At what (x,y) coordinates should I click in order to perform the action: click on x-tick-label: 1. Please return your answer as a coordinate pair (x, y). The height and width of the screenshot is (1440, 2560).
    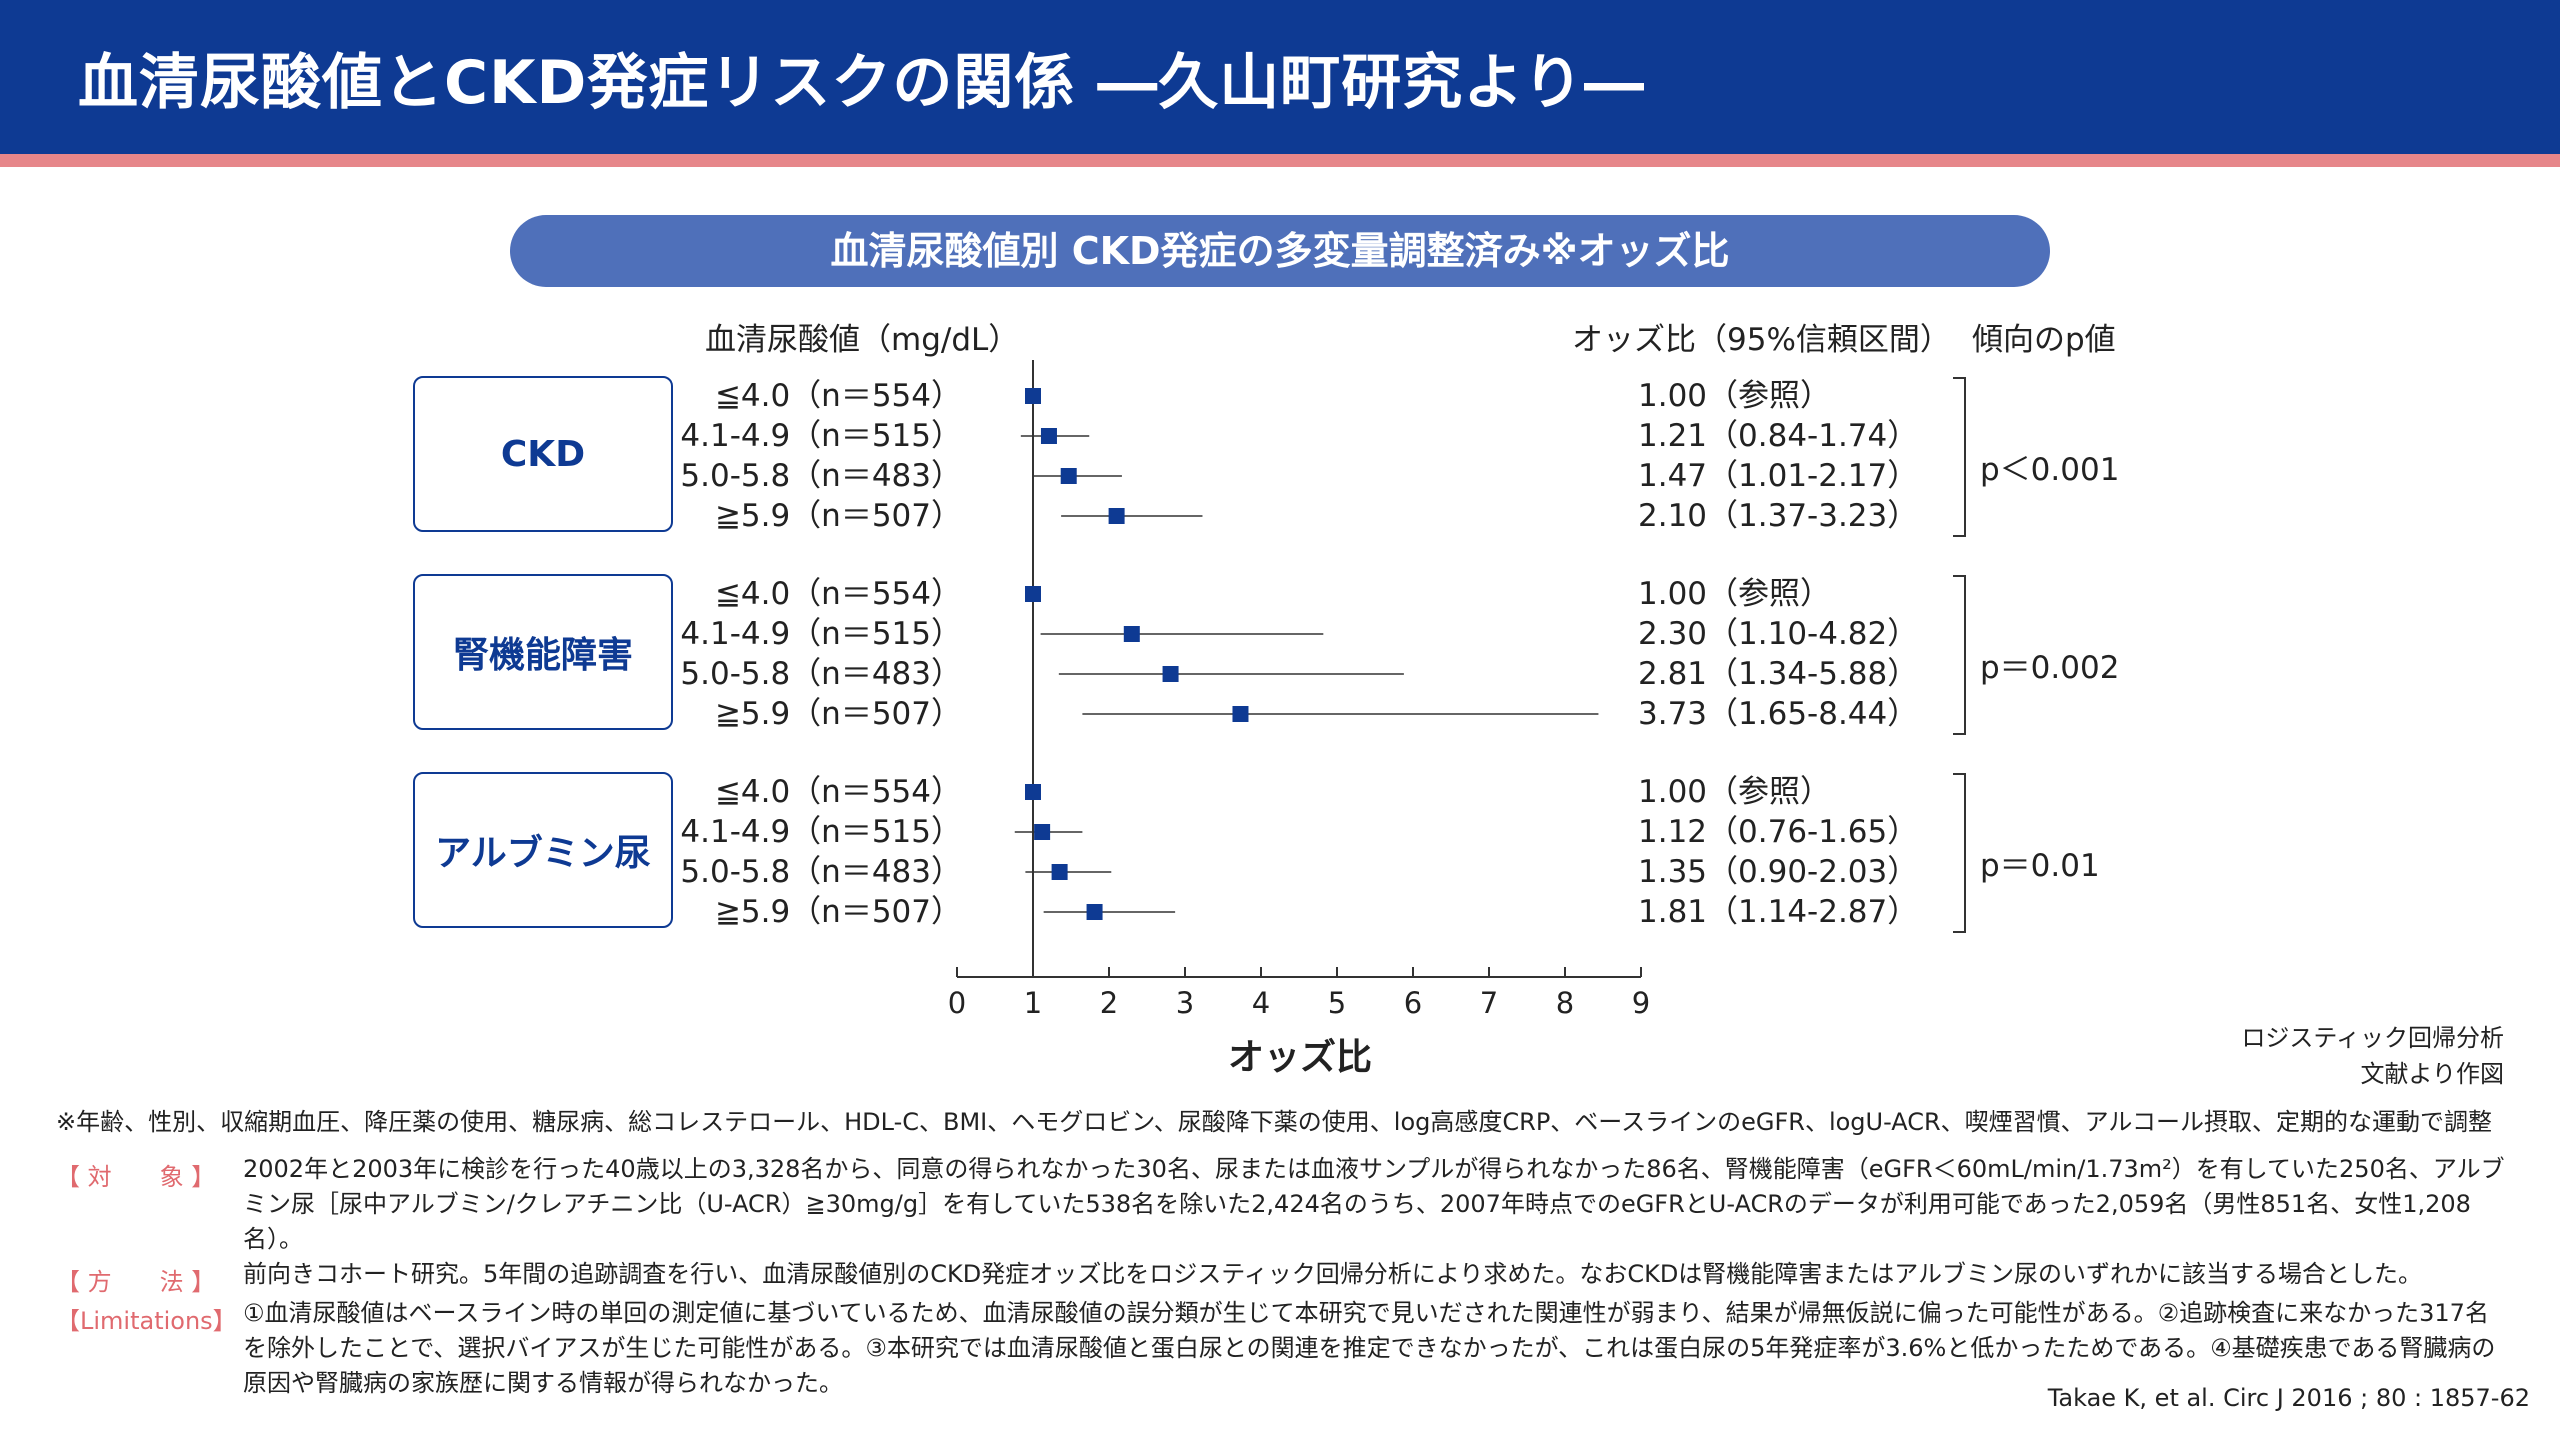
    Looking at the image, I should click on (1033, 1003).